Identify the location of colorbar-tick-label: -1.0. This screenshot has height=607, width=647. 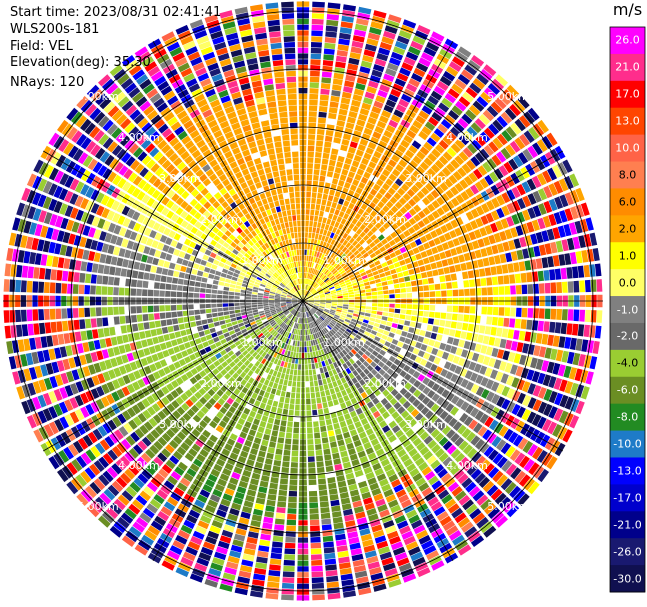
(627, 309).